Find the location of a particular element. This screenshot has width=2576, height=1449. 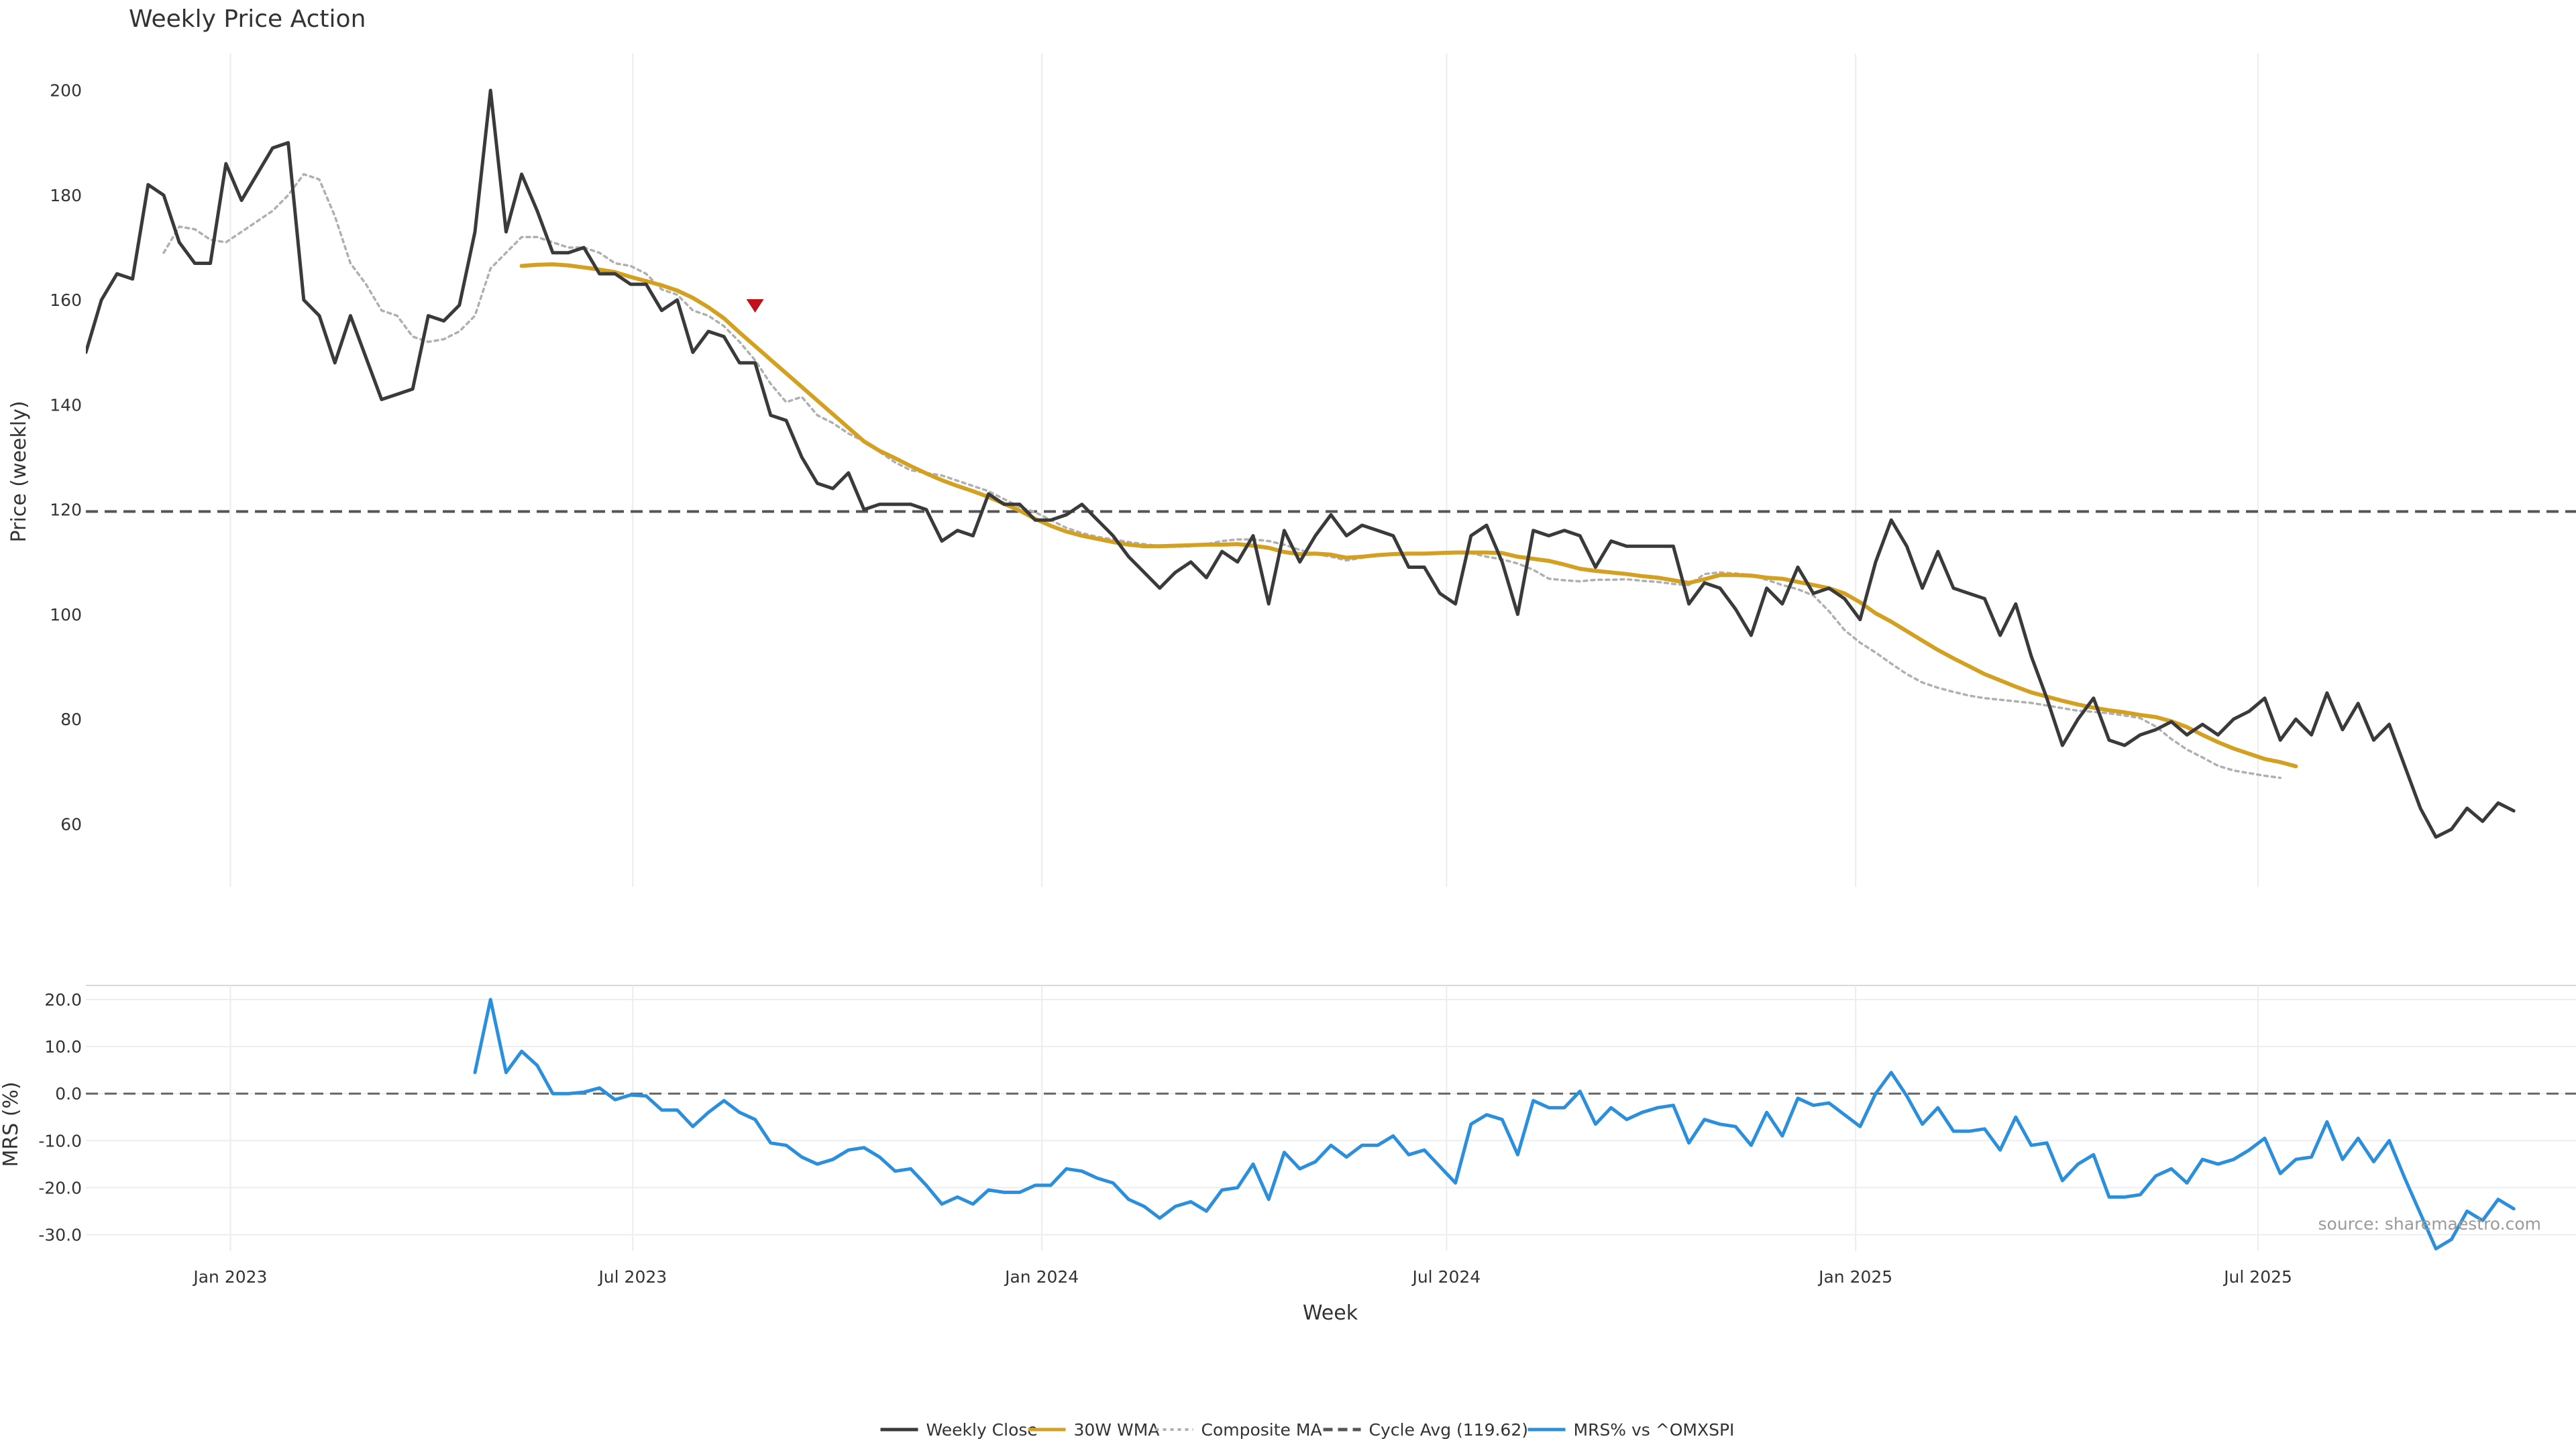

legend-item: Weekly Close is located at coordinates (959, 1430).